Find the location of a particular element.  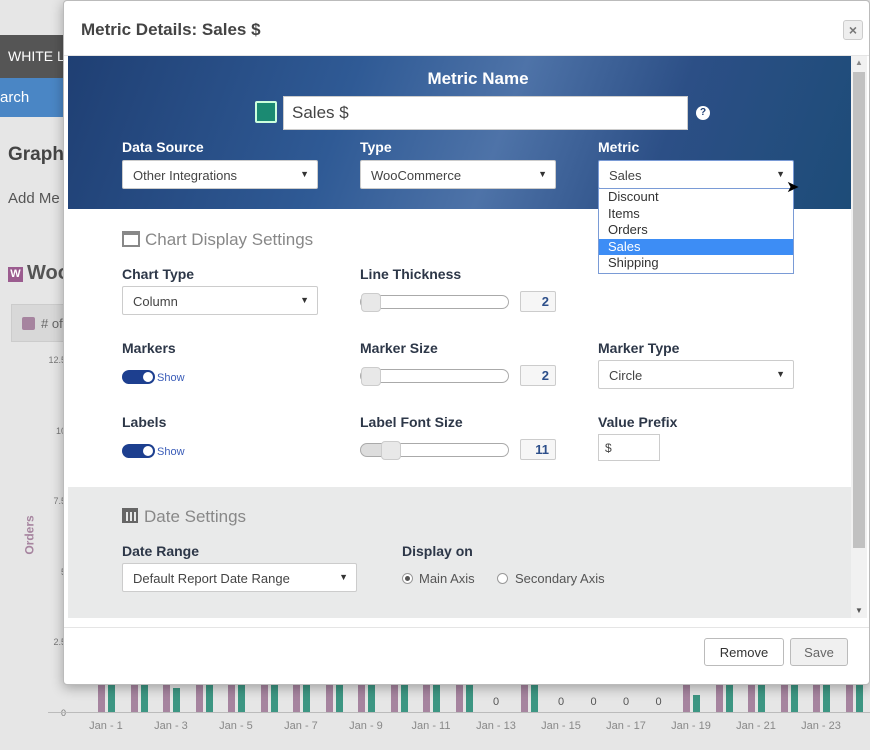

secondary-axis-label: Secondary Axis is located at coordinates (560, 578).